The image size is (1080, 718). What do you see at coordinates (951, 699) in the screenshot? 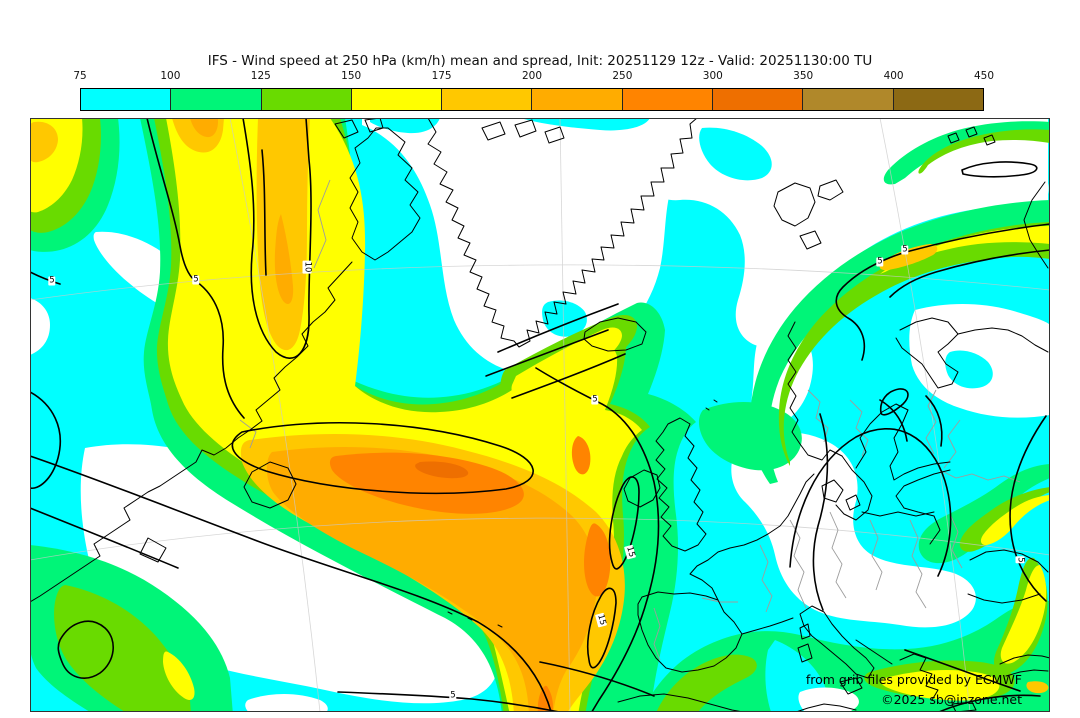
I see `credit-copyright: ©2025 sb@inzone.net` at bounding box center [951, 699].